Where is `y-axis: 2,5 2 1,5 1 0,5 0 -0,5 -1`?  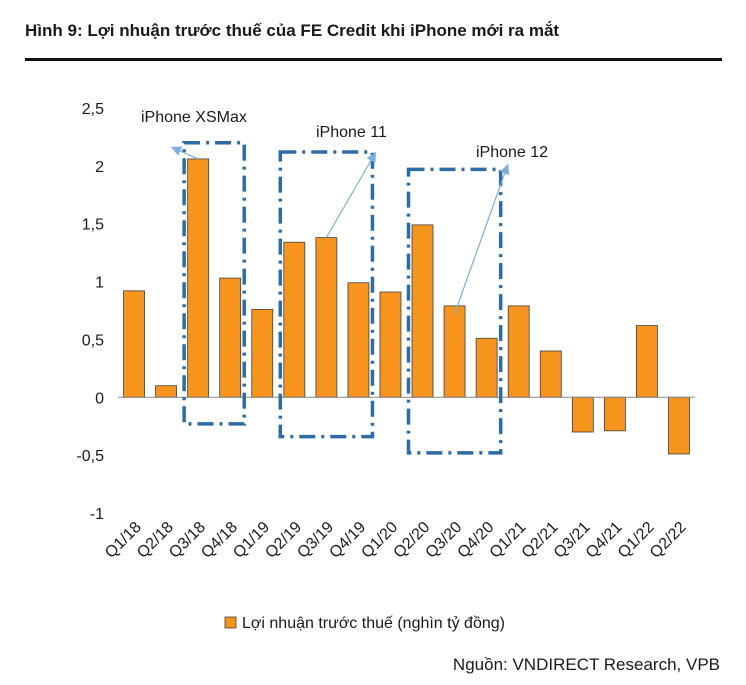
y-axis: 2,5 2 1,5 1 0,5 0 -0,5 -1 is located at coordinates (90, 312).